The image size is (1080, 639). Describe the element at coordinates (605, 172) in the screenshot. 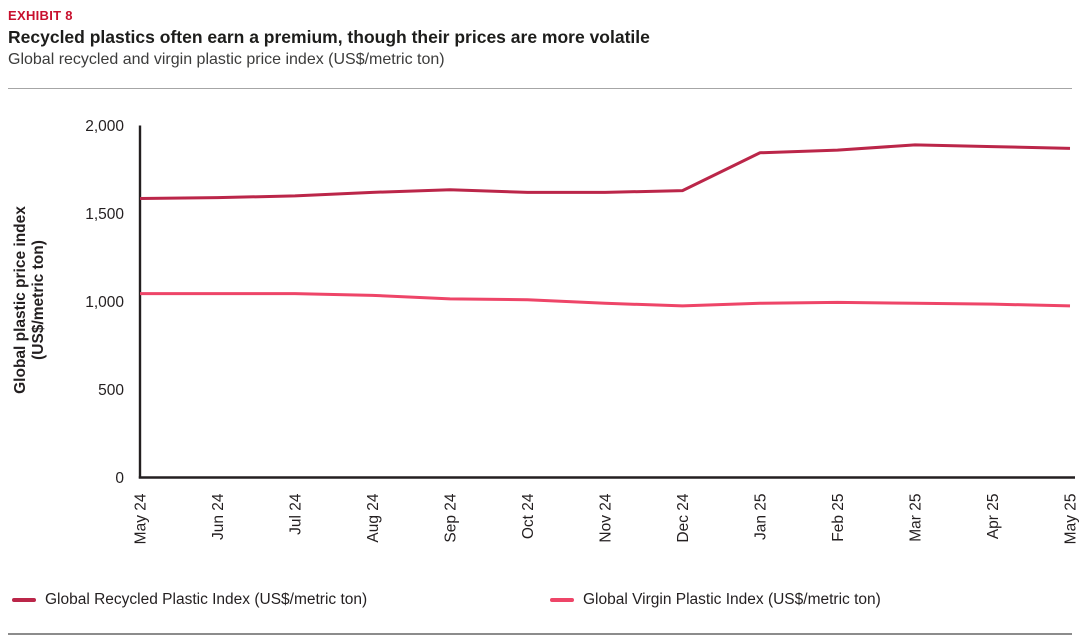

I see `recycled-plastic-index-line` at that location.